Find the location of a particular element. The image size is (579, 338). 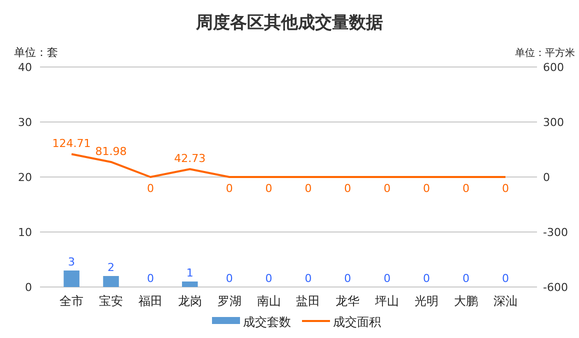

legend-label: 成交套数 is located at coordinates (267, 322).